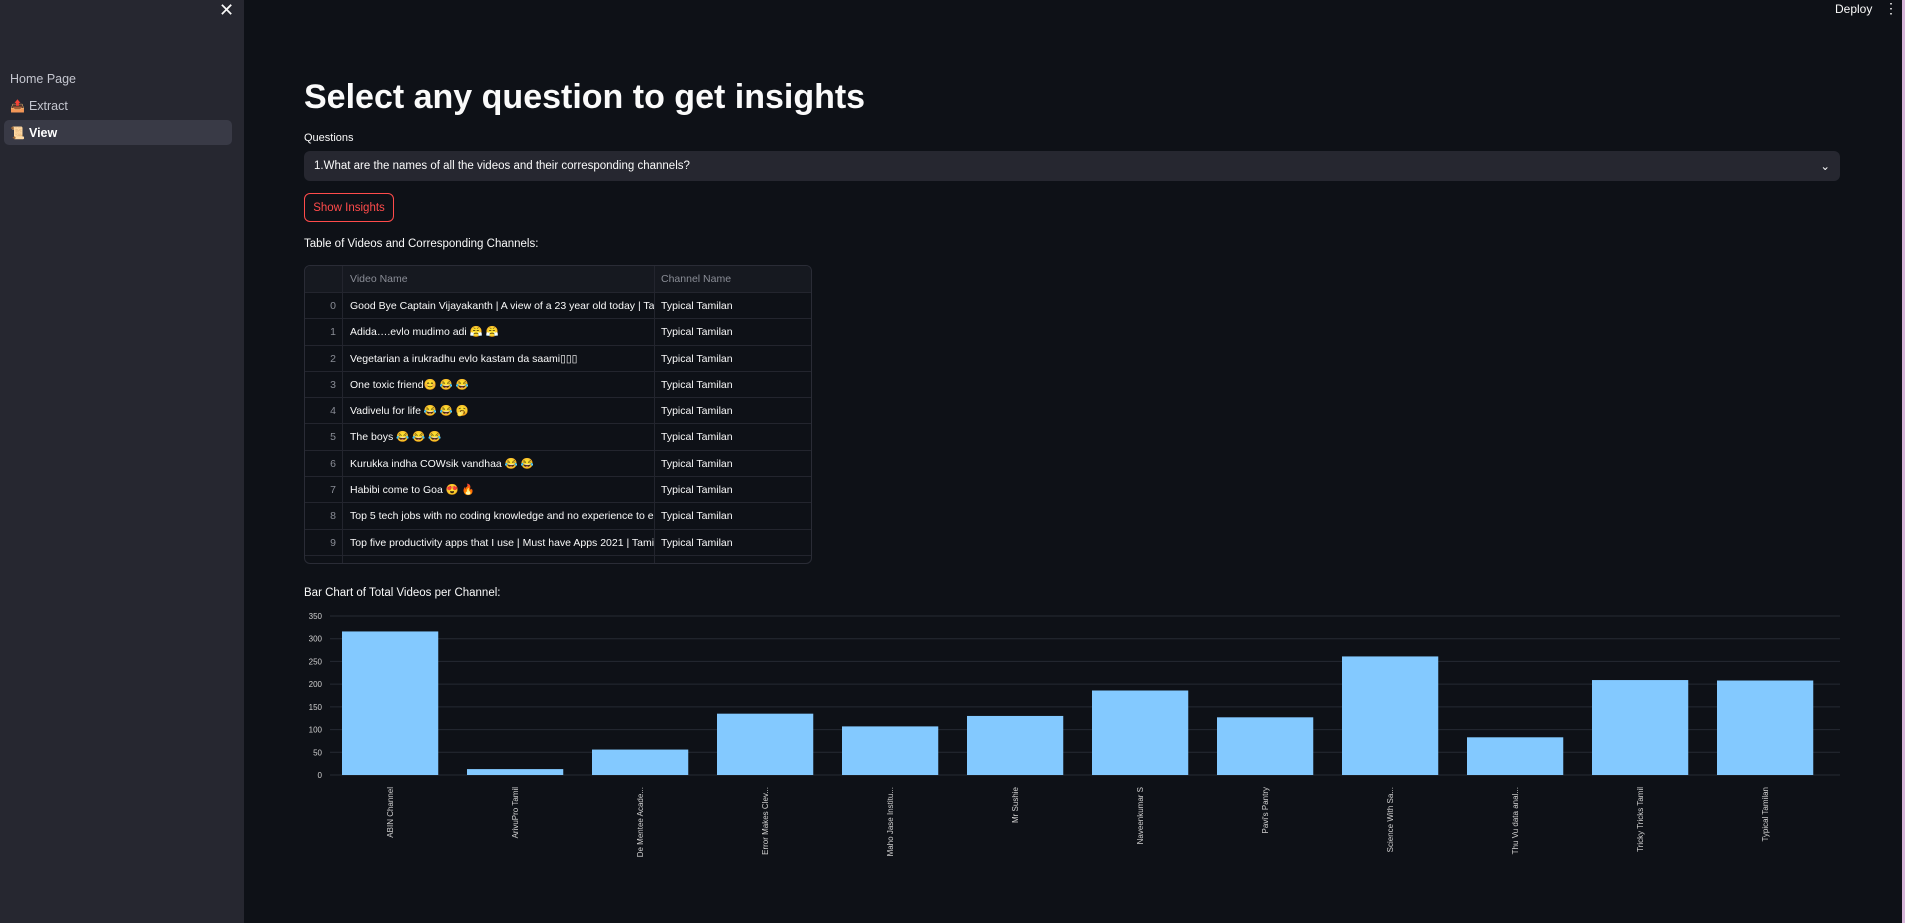  I want to click on video-name-cell: The boys 😂 😂 😂, so click(499, 437).